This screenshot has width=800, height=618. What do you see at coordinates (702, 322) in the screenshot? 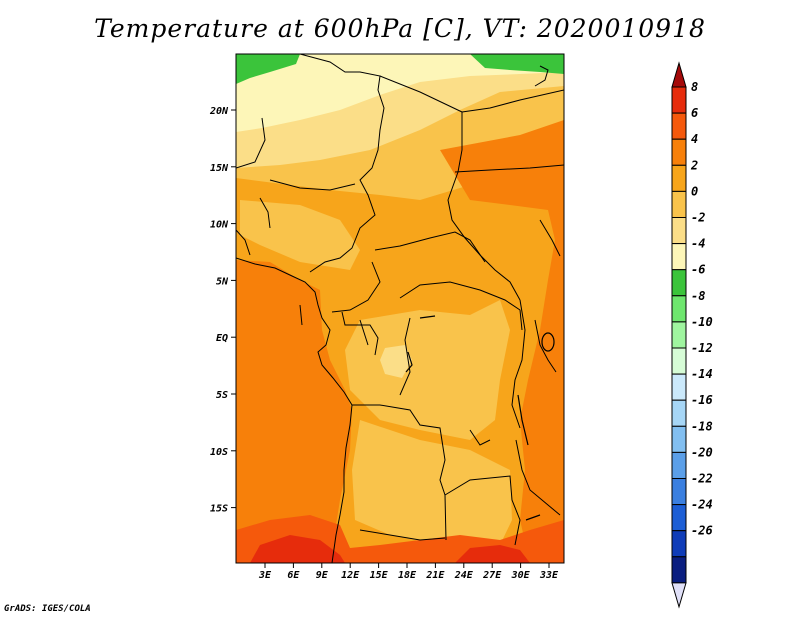
I see `colorbar-label: -10` at bounding box center [702, 322].